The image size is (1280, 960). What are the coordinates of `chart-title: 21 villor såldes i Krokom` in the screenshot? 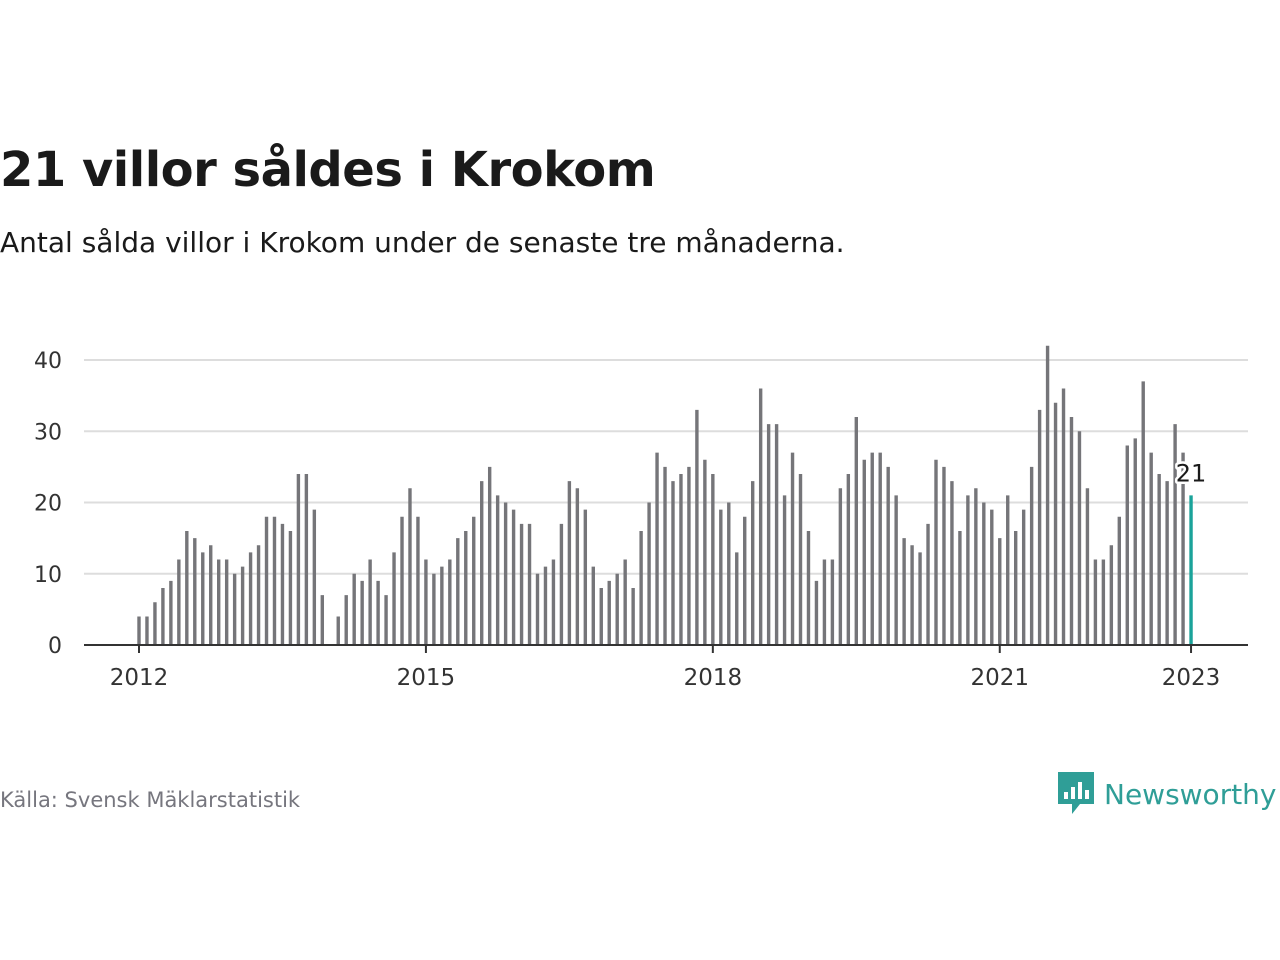 It's located at (328, 170).